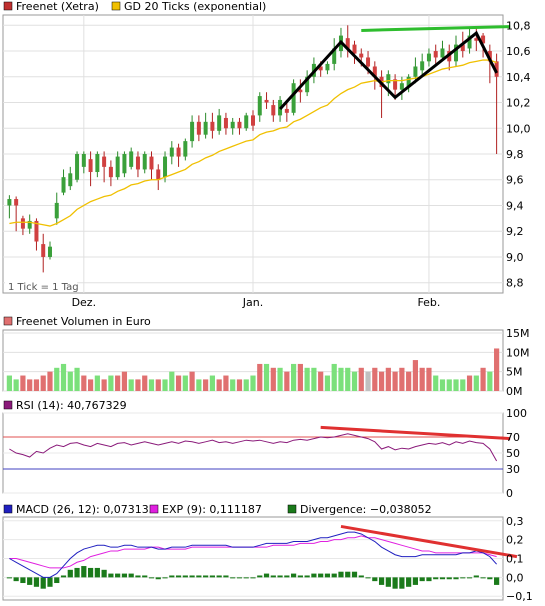 This screenshot has width=545, height=606. What do you see at coordinates (253, 554) in the screenshot?
I see `macd-line` at bounding box center [253, 554].